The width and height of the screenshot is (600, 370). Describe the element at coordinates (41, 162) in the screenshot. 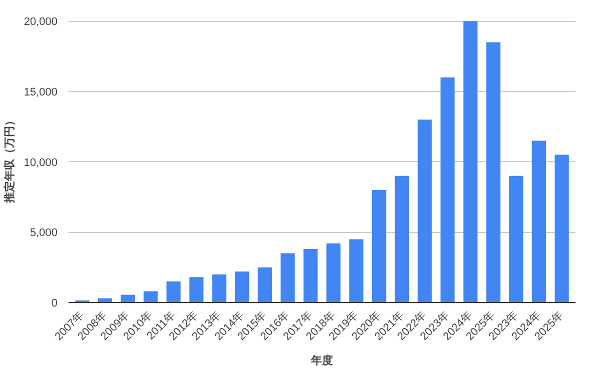

I see `y-tick-label: 10,000` at that location.